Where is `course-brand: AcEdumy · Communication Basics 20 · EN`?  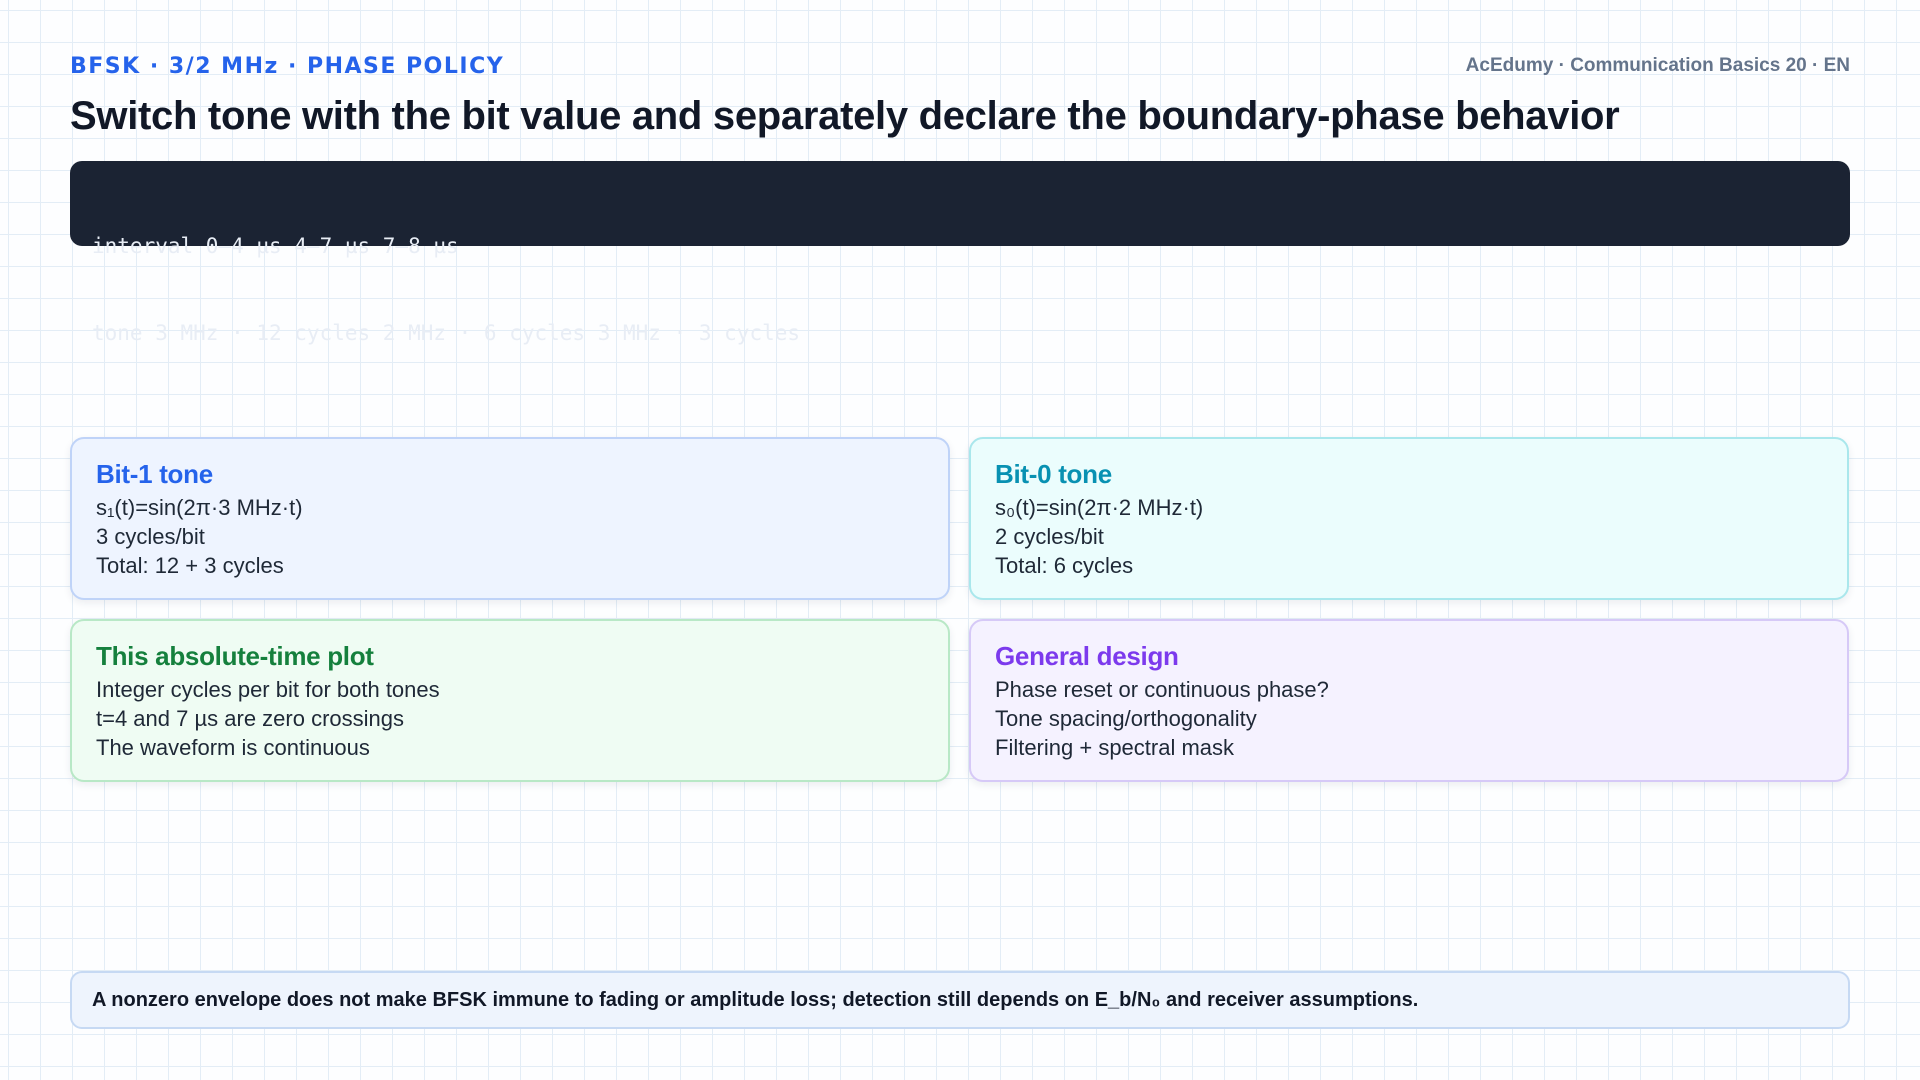
course-brand: AcEdumy · Communication Basics 20 · EN is located at coordinates (1657, 65).